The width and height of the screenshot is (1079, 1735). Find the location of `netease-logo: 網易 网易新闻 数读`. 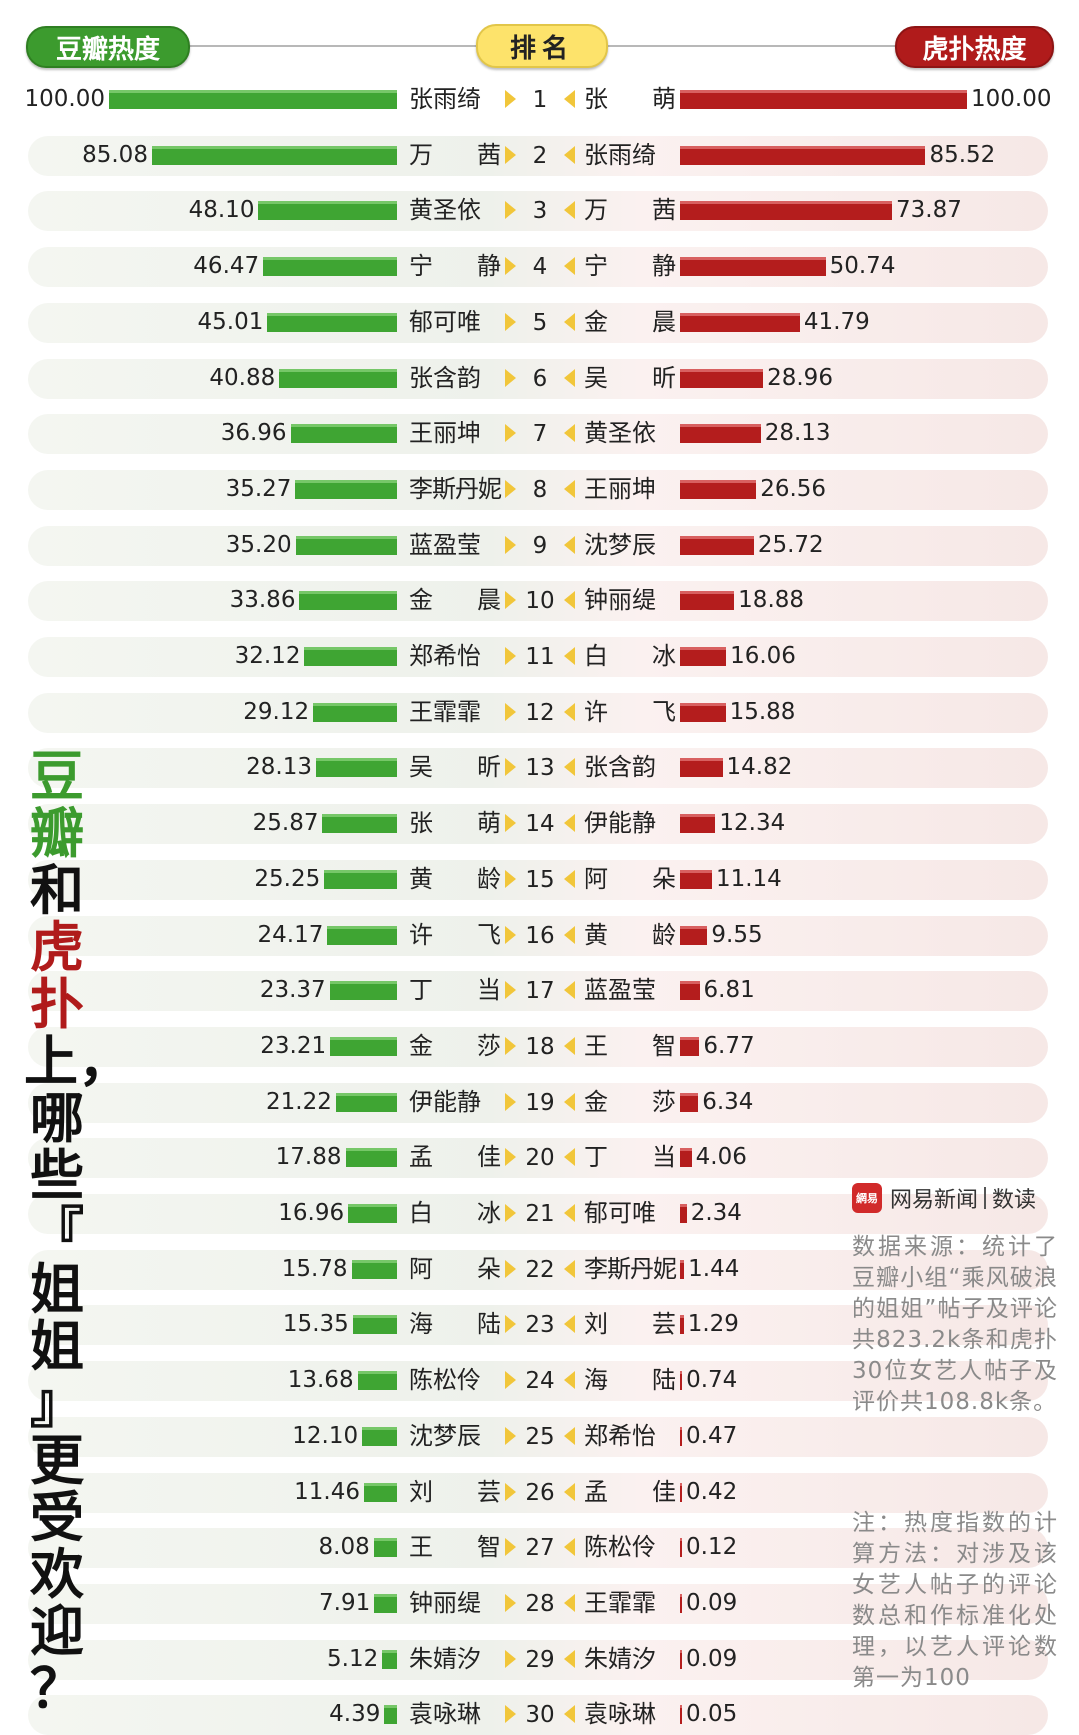

netease-logo: 網易 网易新闻 数读 is located at coordinates (944, 1198).